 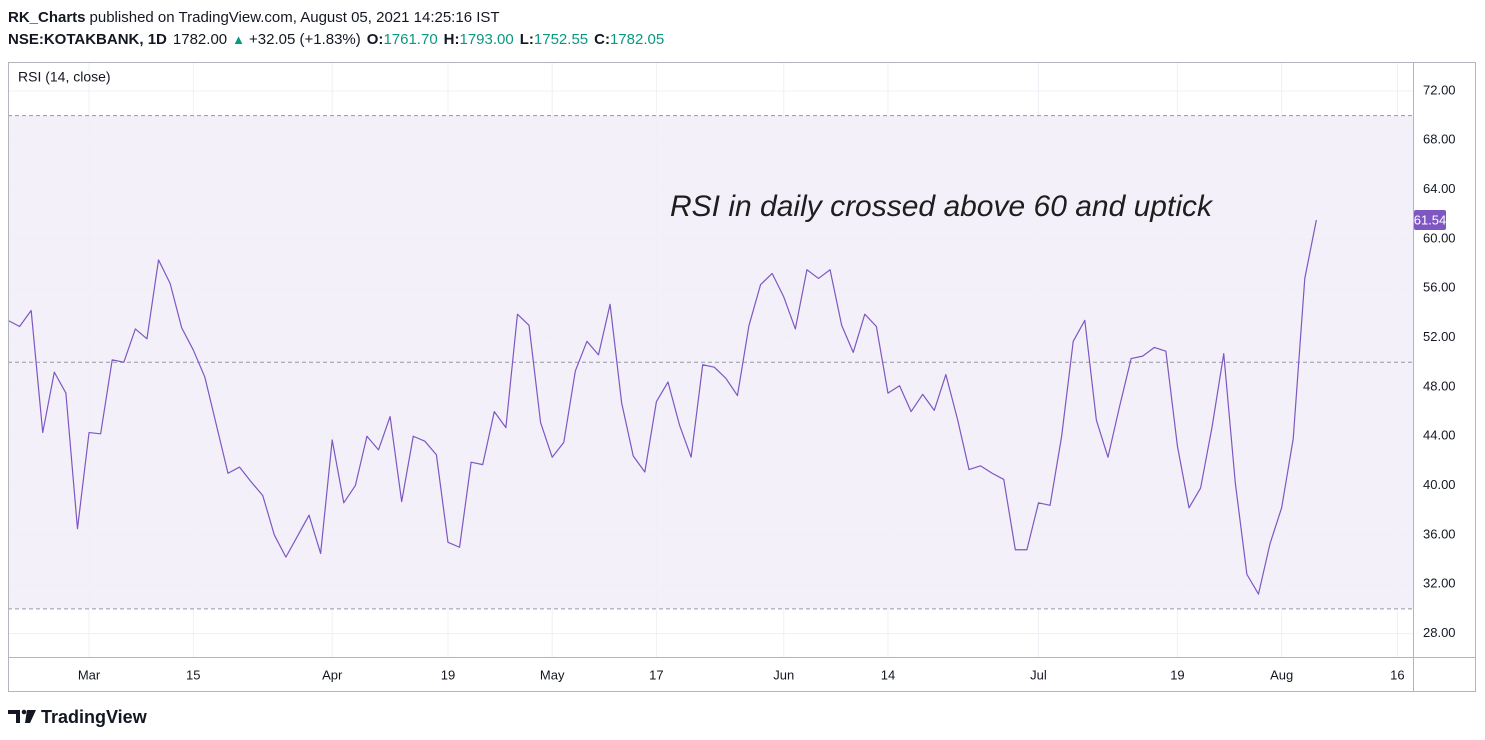 I want to click on symbol: NSE:KOTAKBANK, 1D, so click(x=87, y=39).